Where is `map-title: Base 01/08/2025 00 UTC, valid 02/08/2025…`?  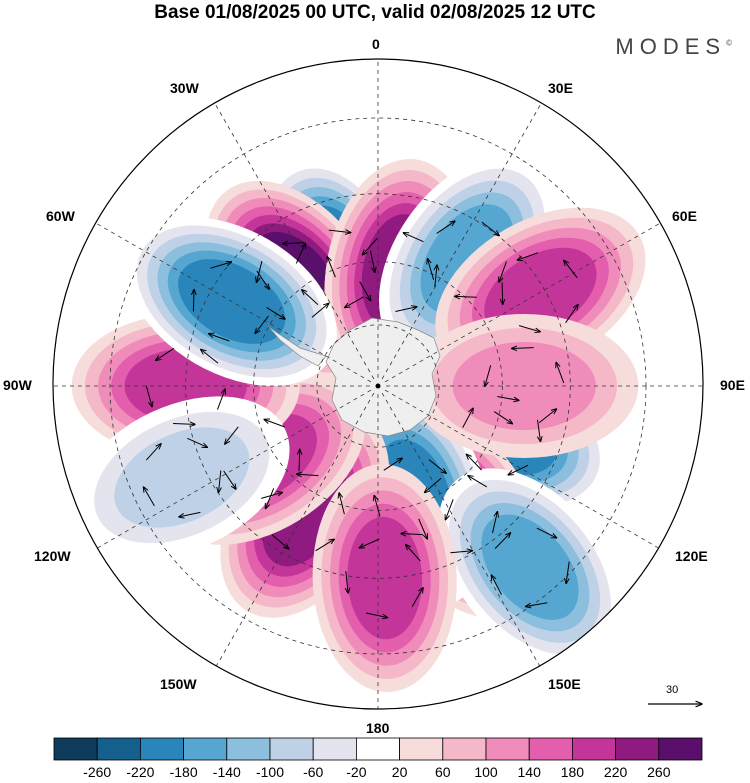 map-title: Base 01/08/2025 00 UTC, valid 02/08/2025… is located at coordinates (375, 12).